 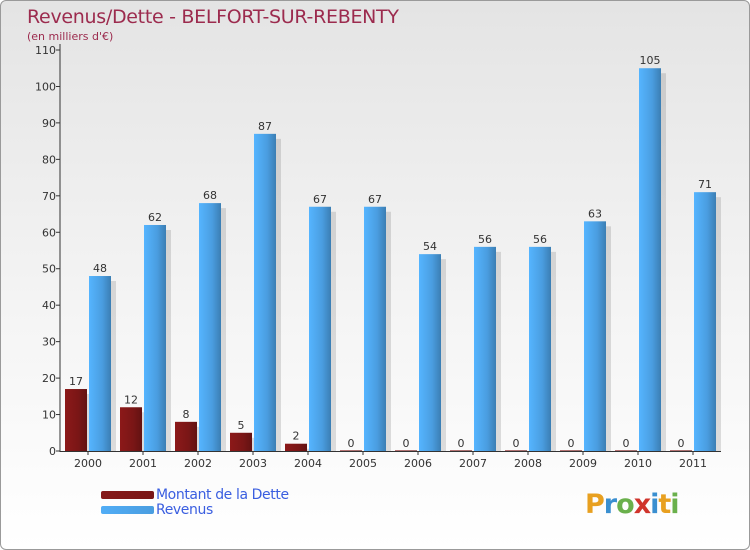 What do you see at coordinates (664, 504) in the screenshot?
I see `logo-letter: t` at bounding box center [664, 504].